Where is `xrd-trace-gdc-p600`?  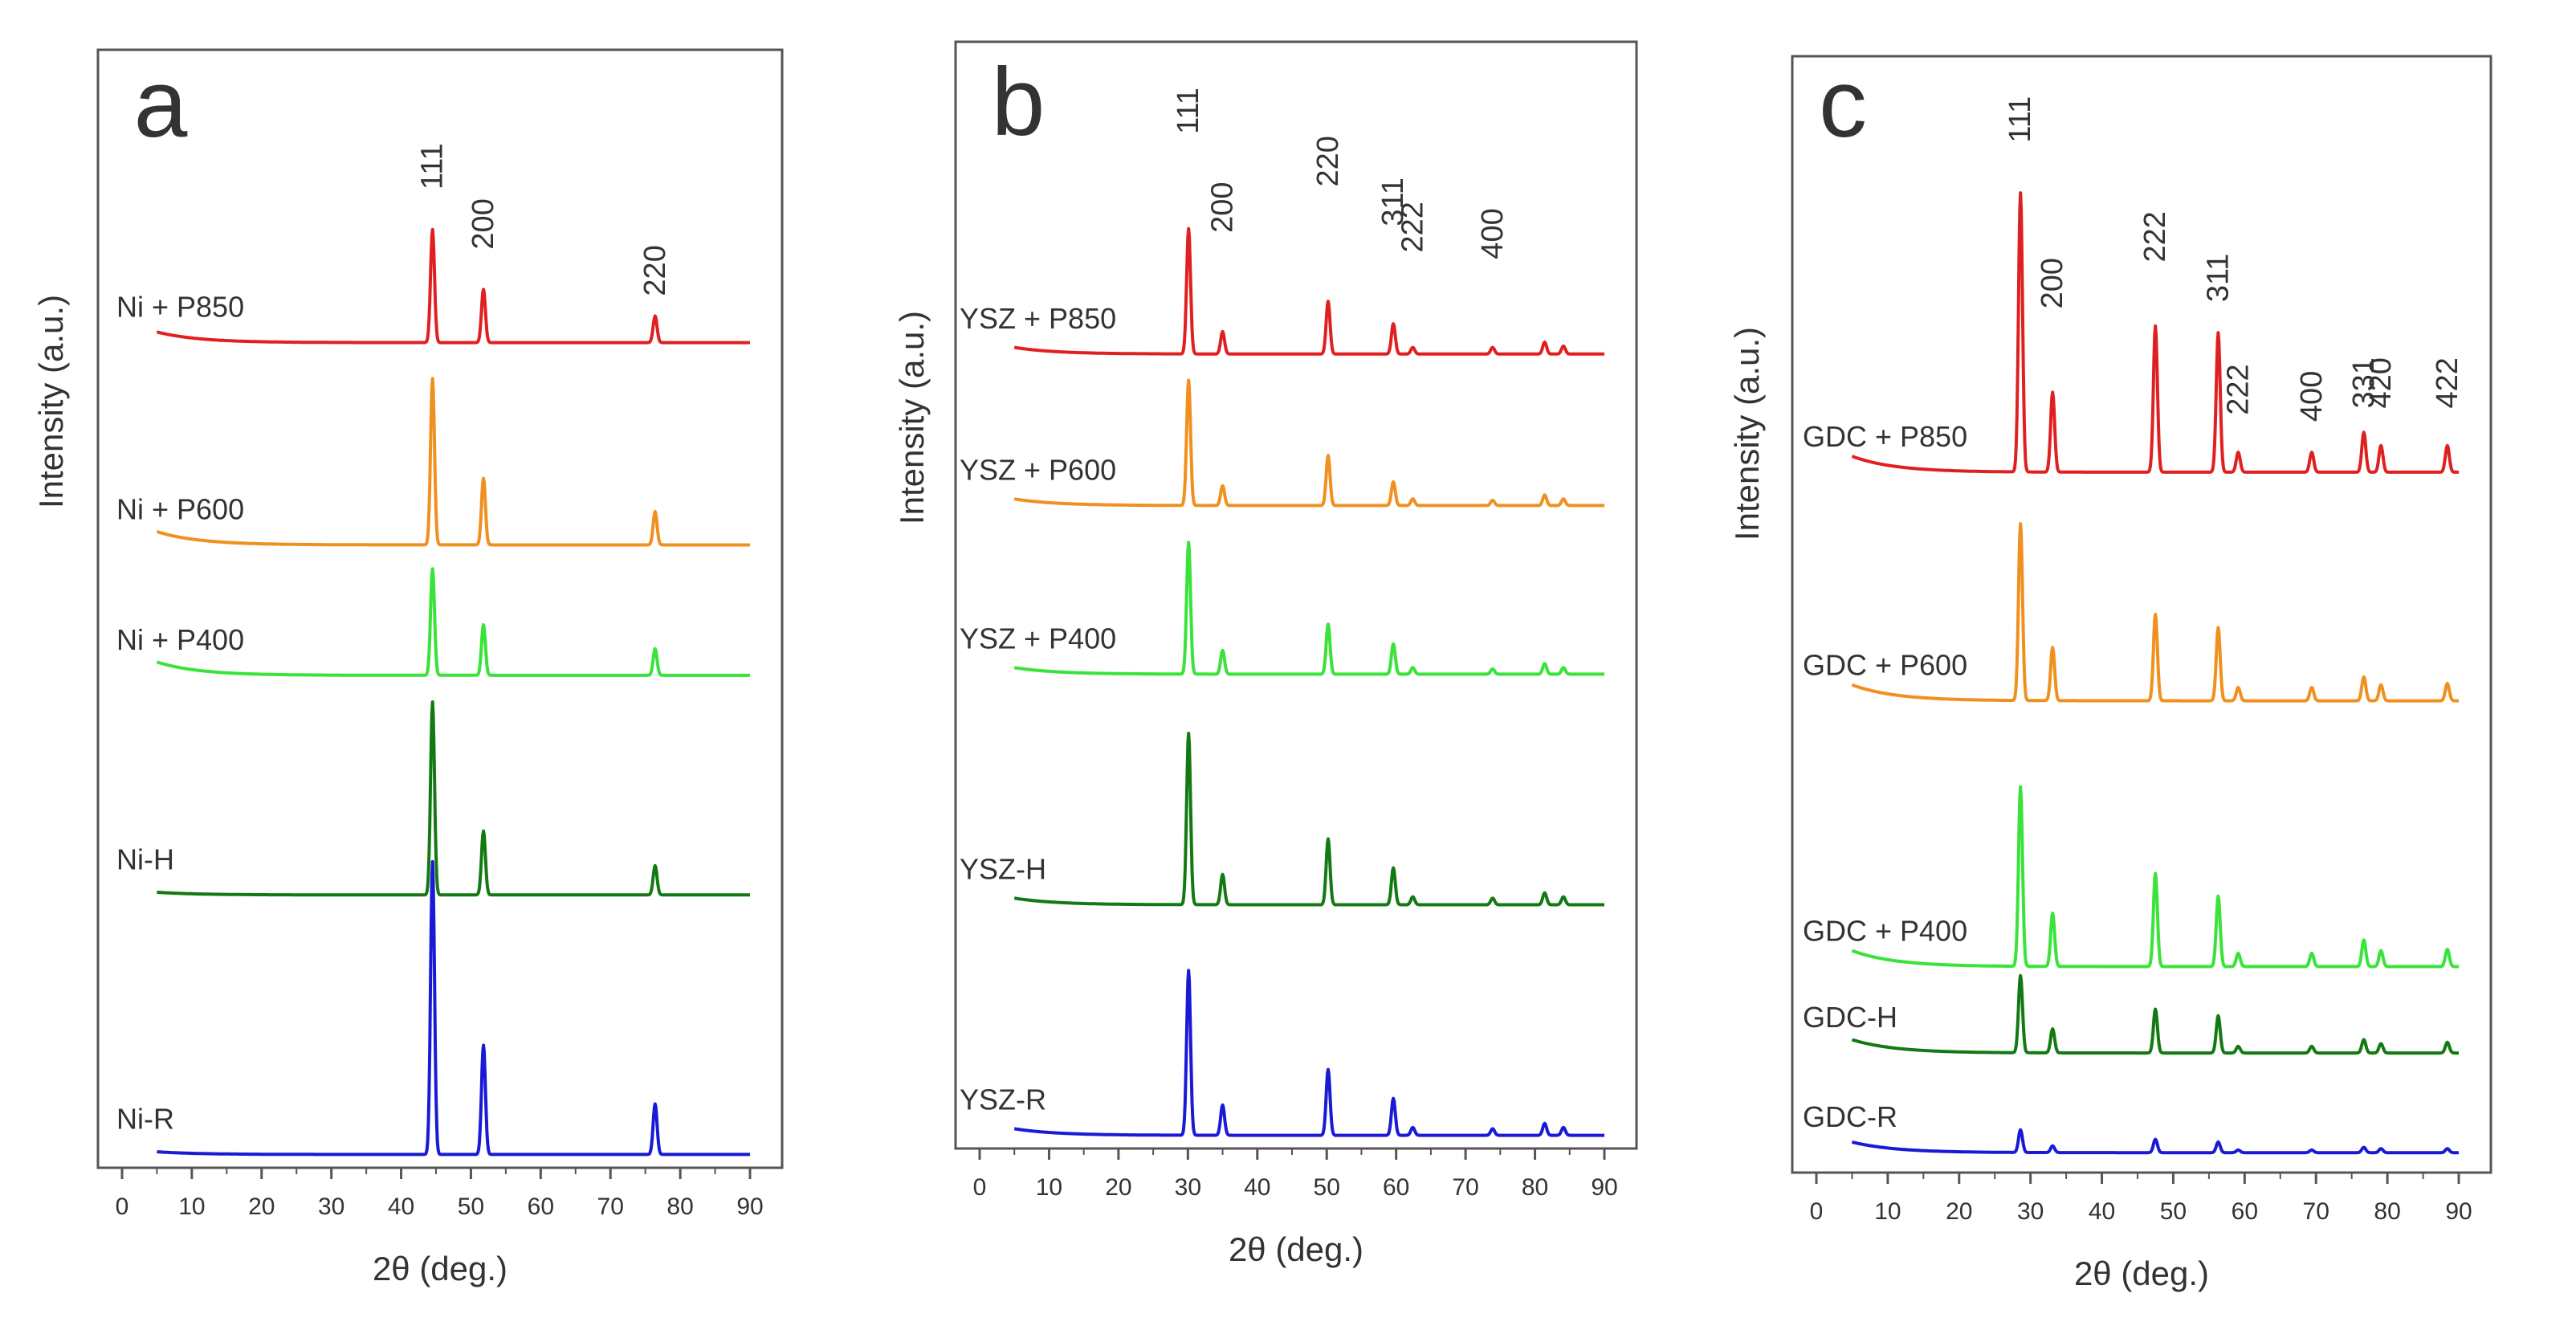
xrd-trace-gdc-p600 is located at coordinates (2155, 612).